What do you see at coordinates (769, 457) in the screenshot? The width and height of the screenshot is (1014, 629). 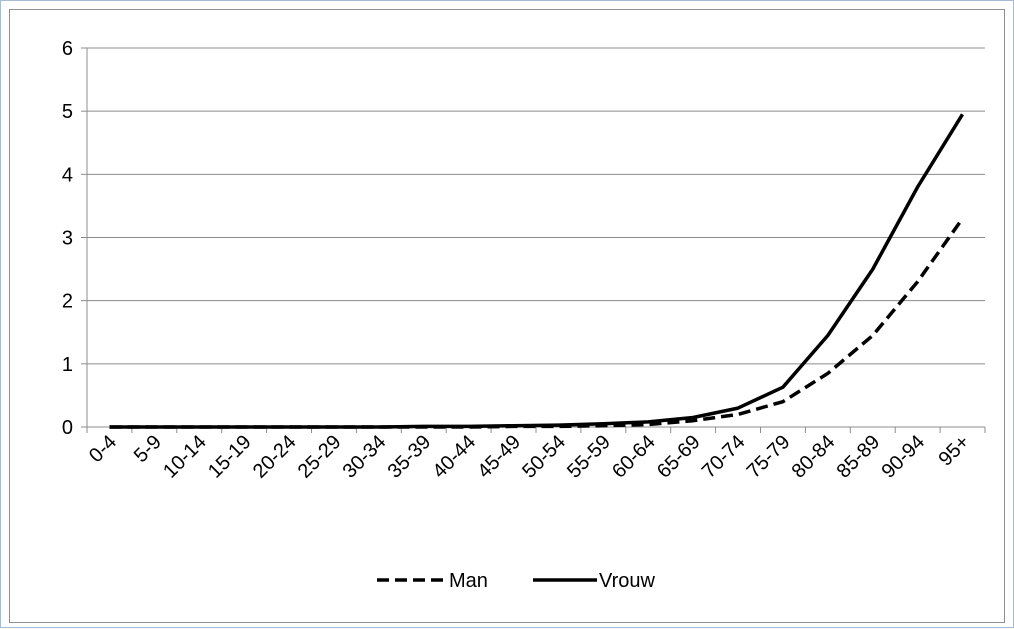 I see `x-tick-label-15: 75-79` at bounding box center [769, 457].